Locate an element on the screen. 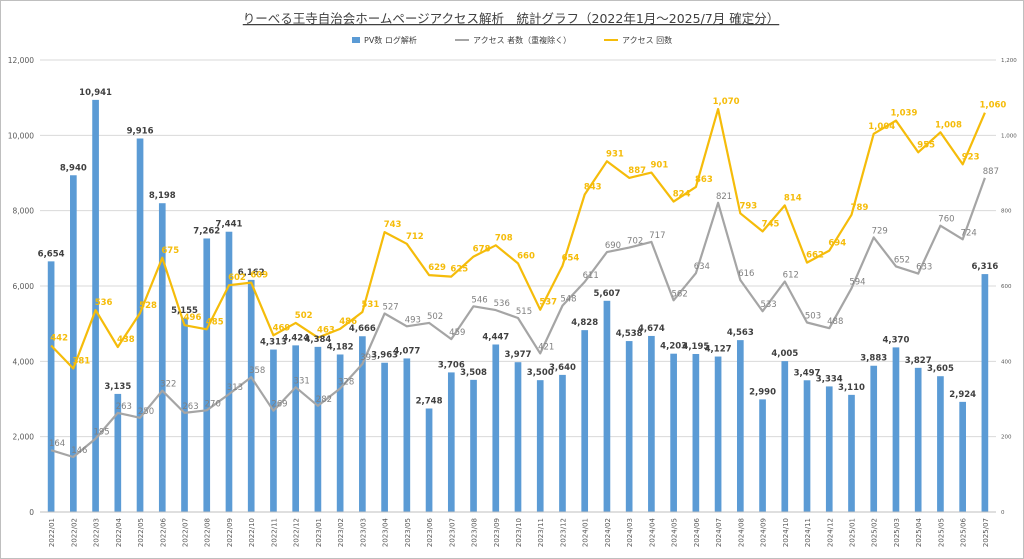 This screenshot has height=559, width=1024. access-data-label: 536 is located at coordinates (104, 303).